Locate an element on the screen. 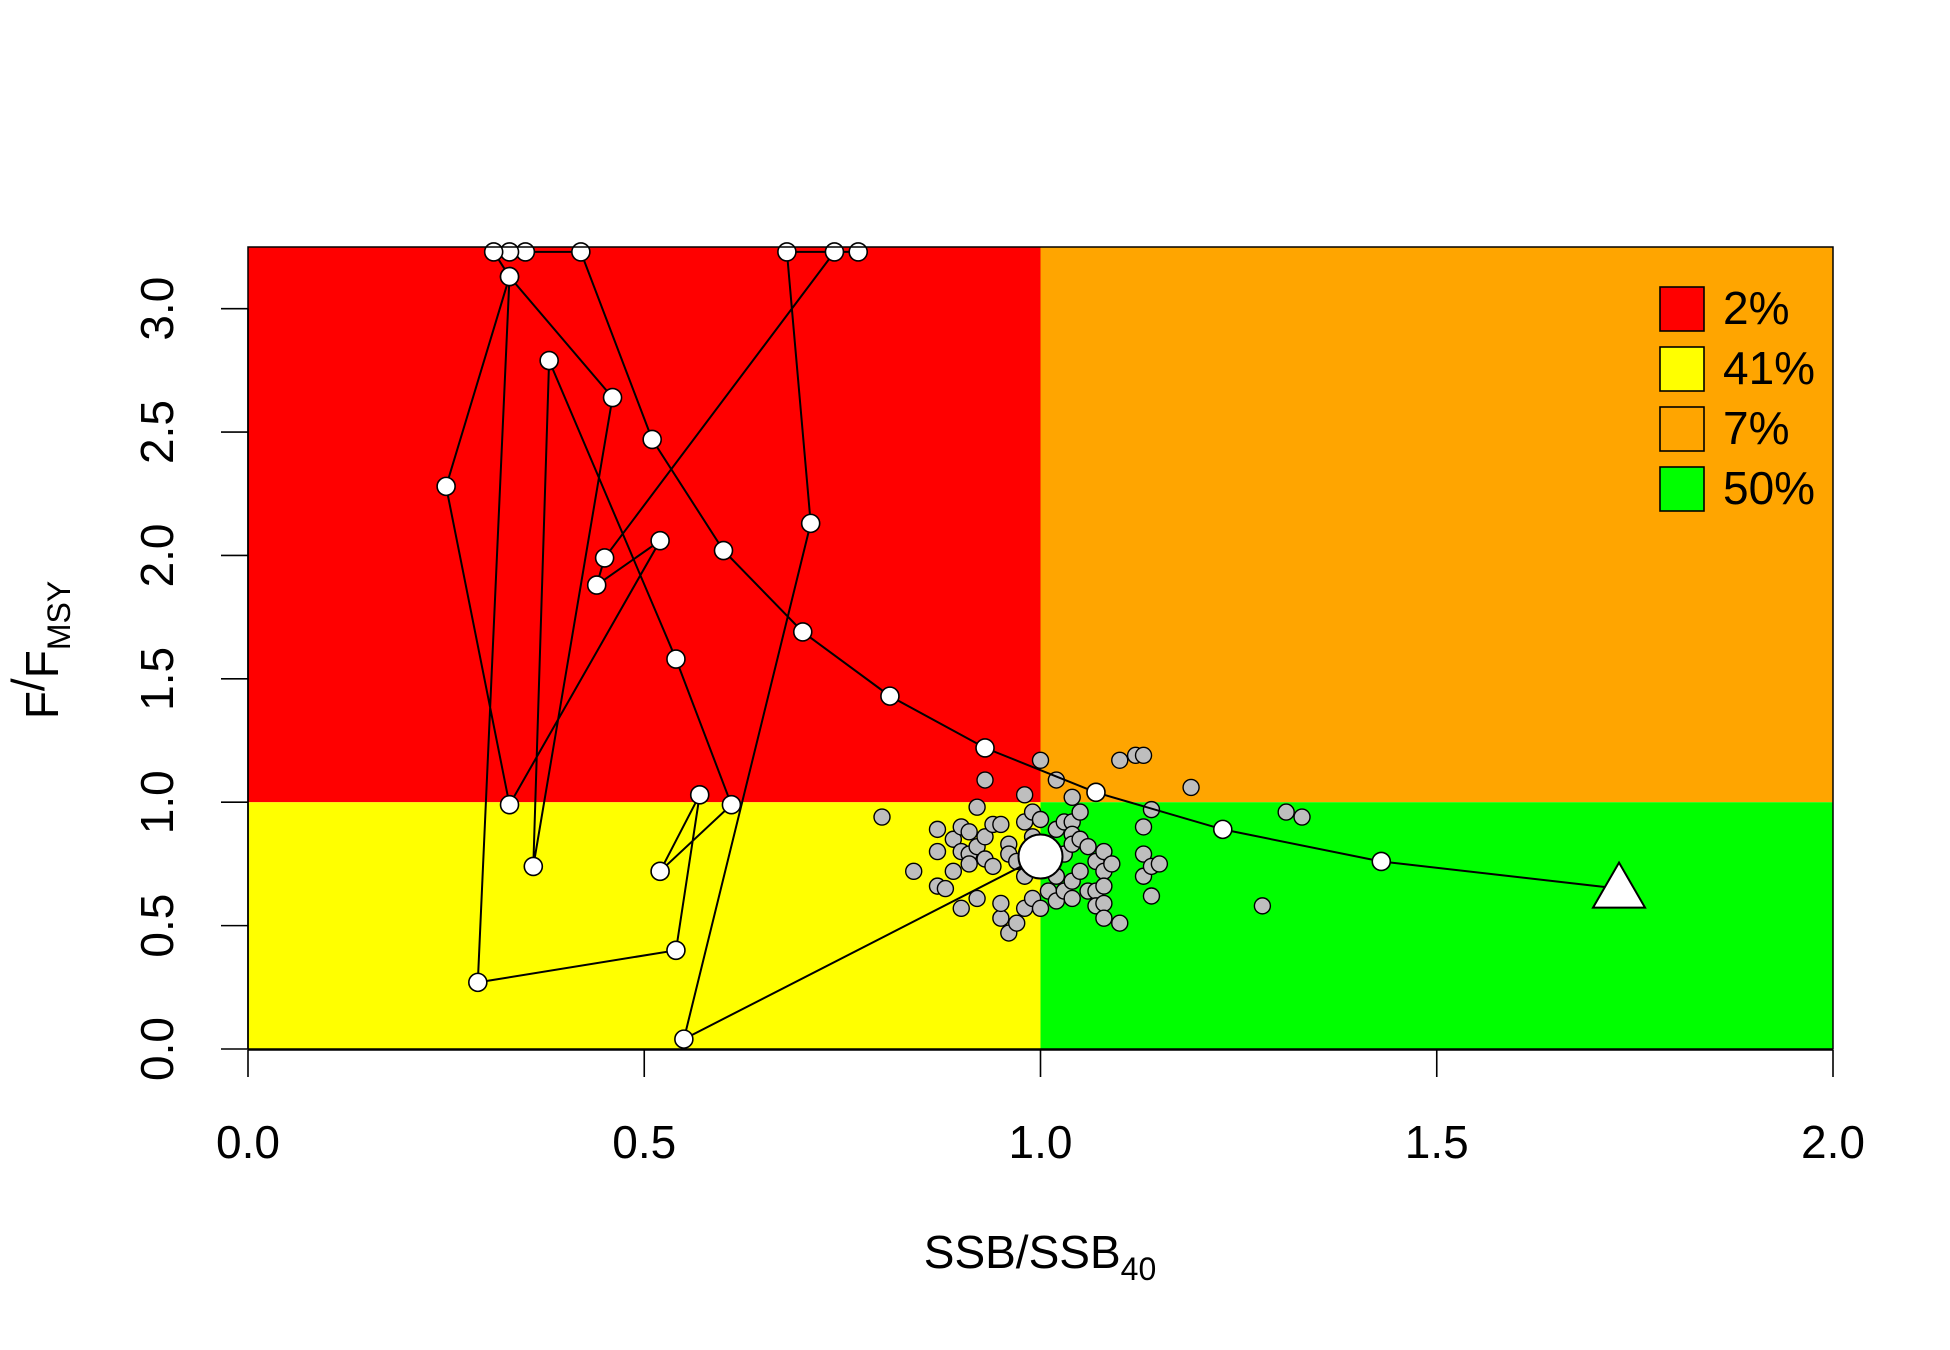 This screenshot has width=1950, height=1350. legend: 2% 41% 7% 50% is located at coordinates (1737, 398).